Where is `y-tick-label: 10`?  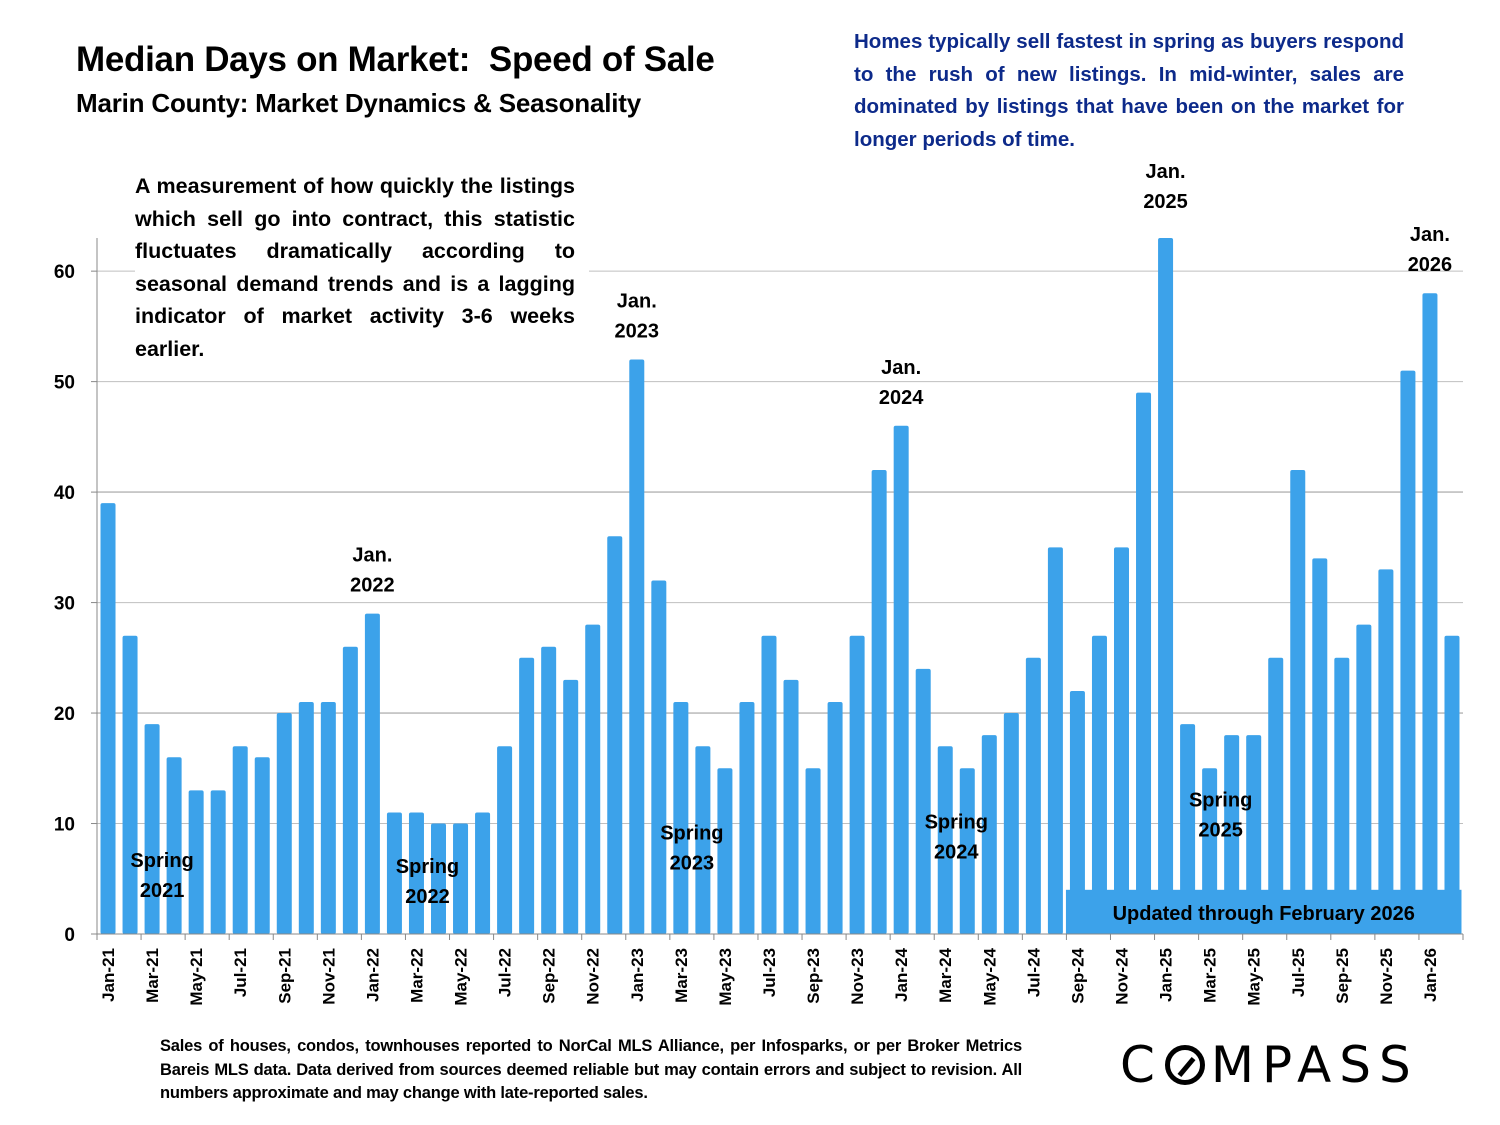
y-tick-label: 10 is located at coordinates (64, 825).